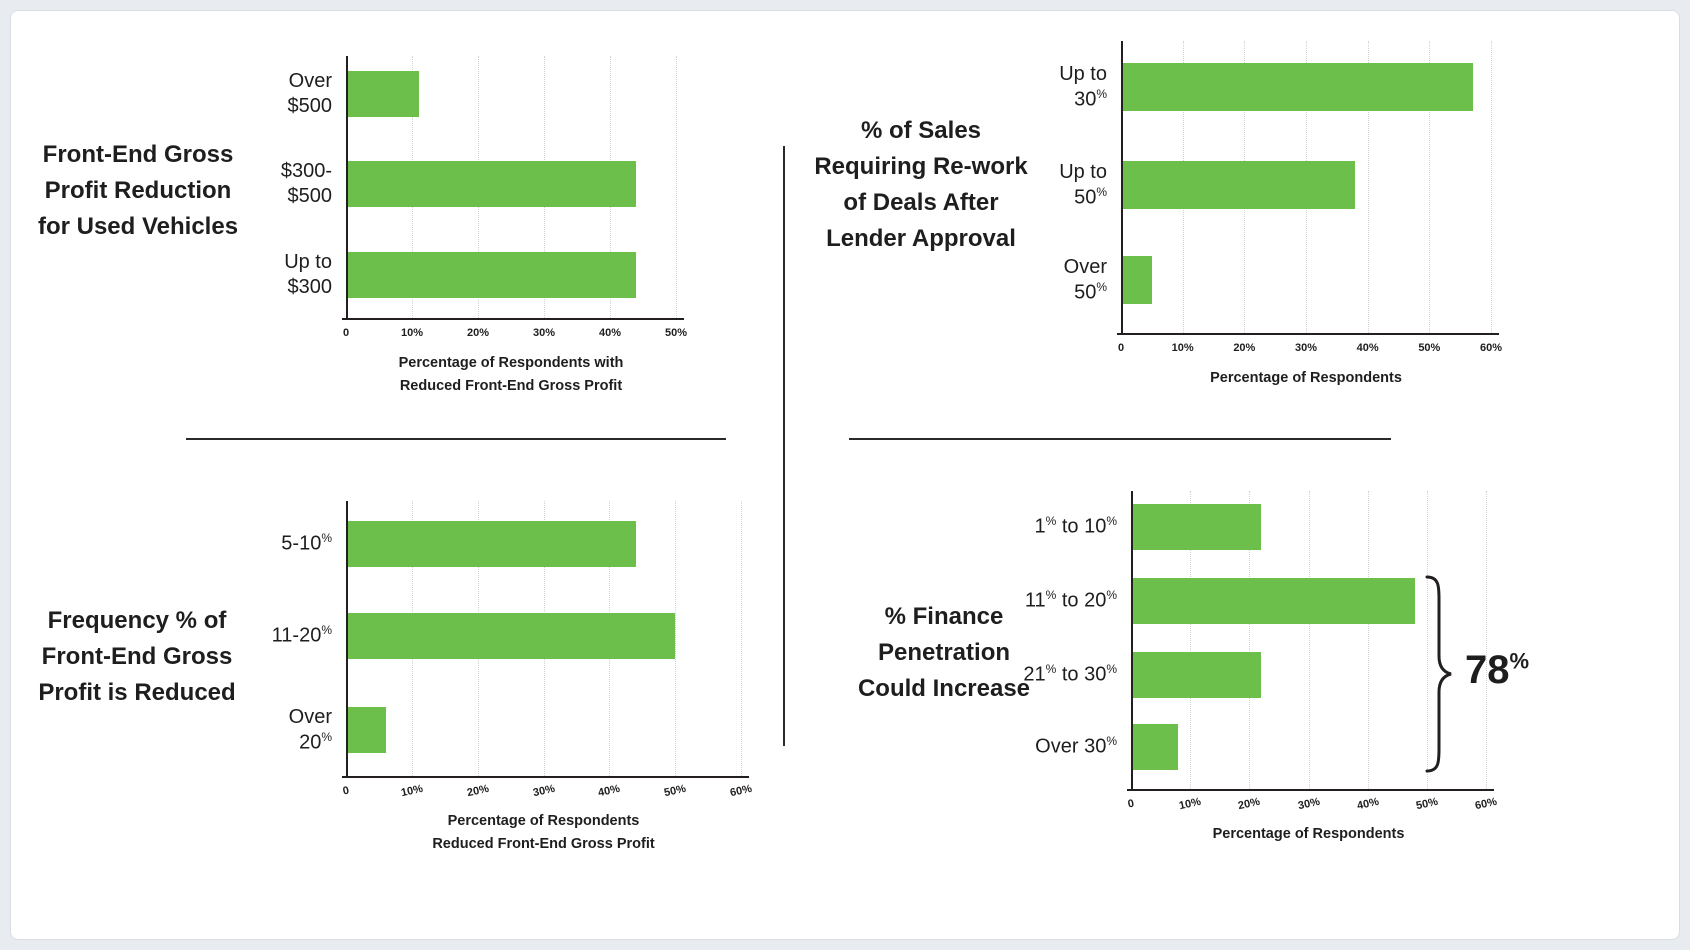 This screenshot has height=950, width=1690. I want to click on chart-row: 1% to 10%, so click(1251, 527).